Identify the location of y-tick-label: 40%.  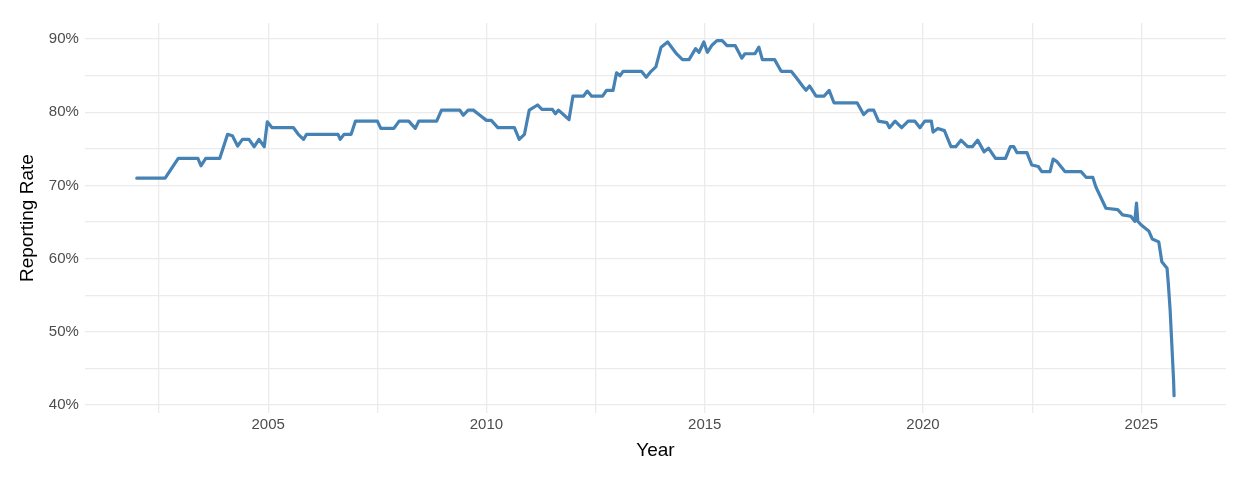
(63, 404).